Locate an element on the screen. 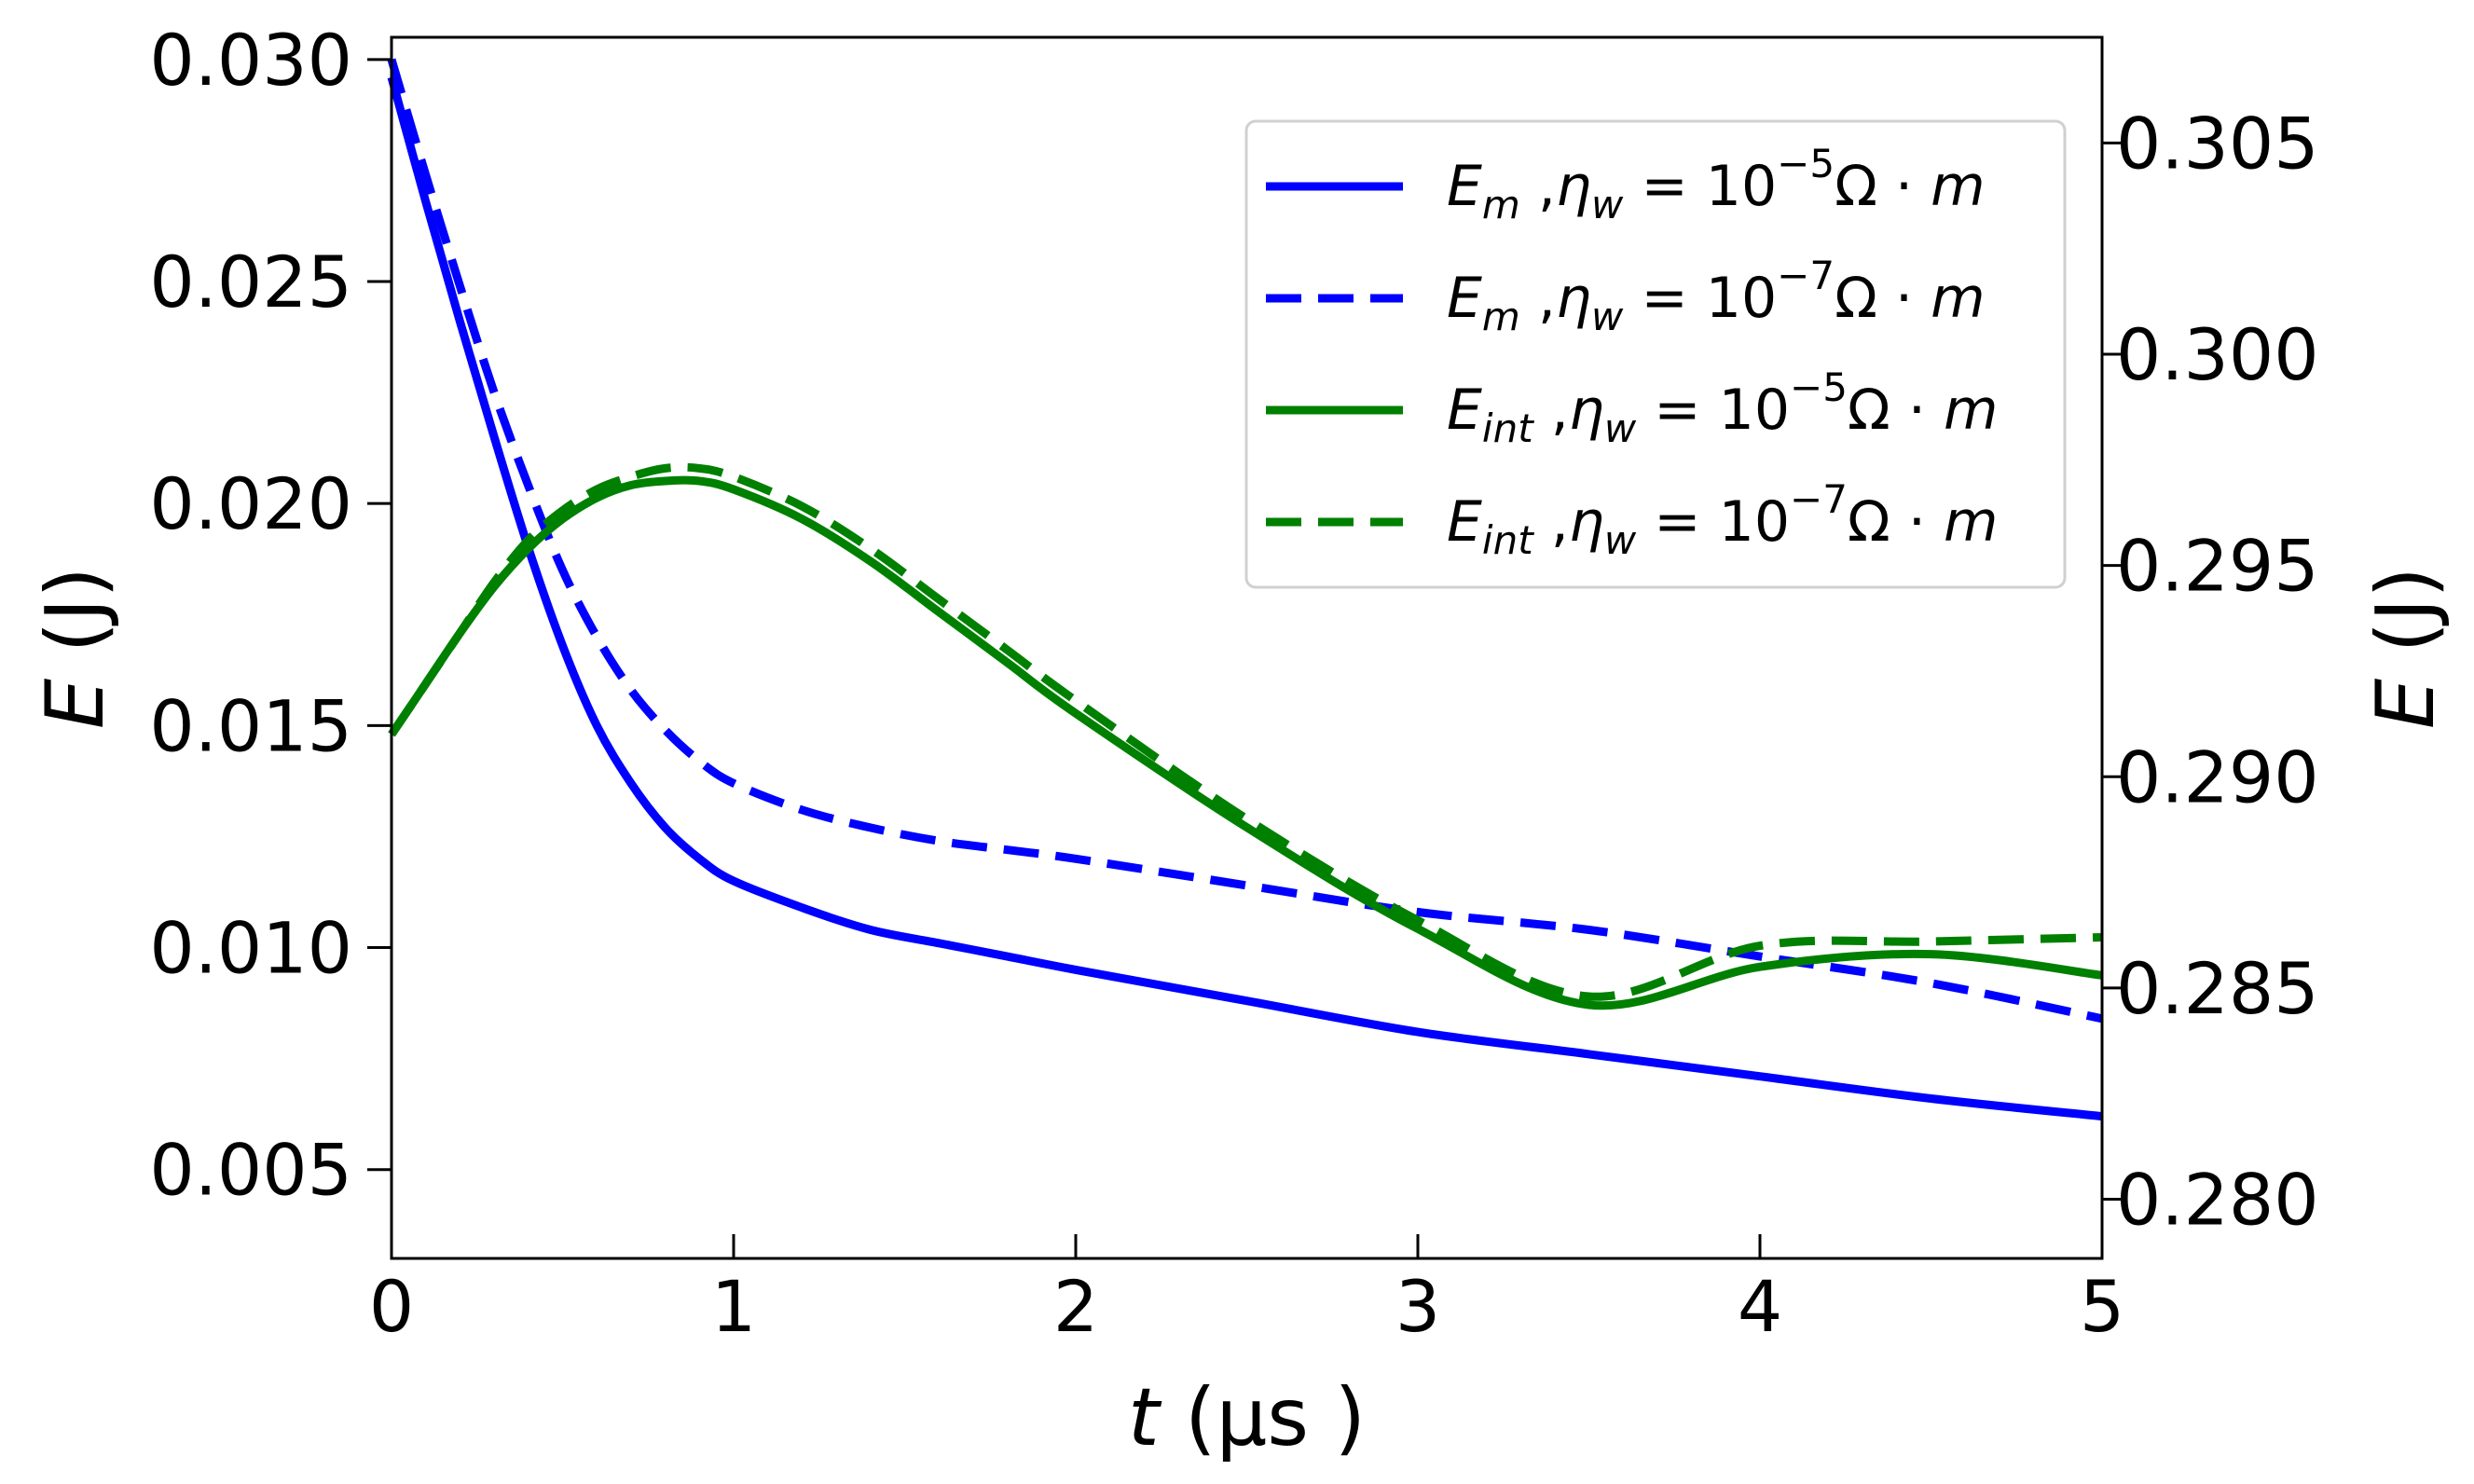 This screenshot has width=2474, height=1484. y-right-label-group: E (J) is located at coordinates (2406, 648).